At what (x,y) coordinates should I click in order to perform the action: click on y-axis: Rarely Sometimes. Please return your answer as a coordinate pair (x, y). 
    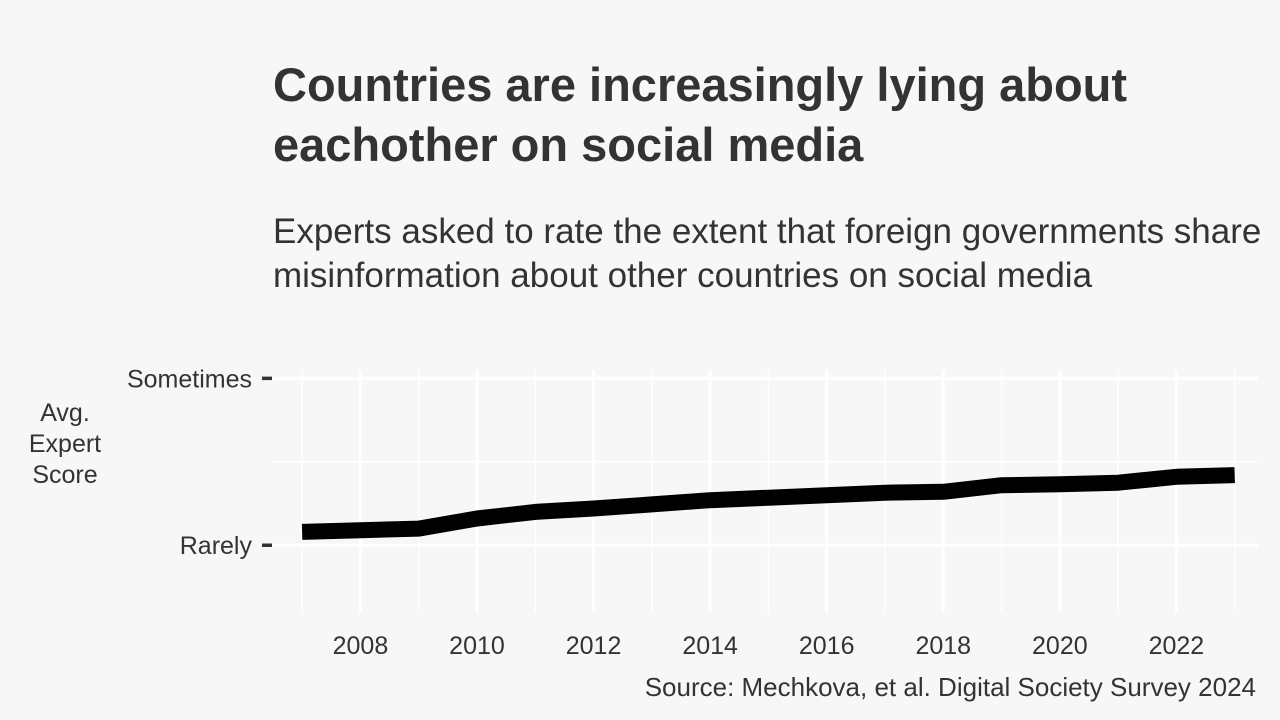
    Looking at the image, I should click on (199, 462).